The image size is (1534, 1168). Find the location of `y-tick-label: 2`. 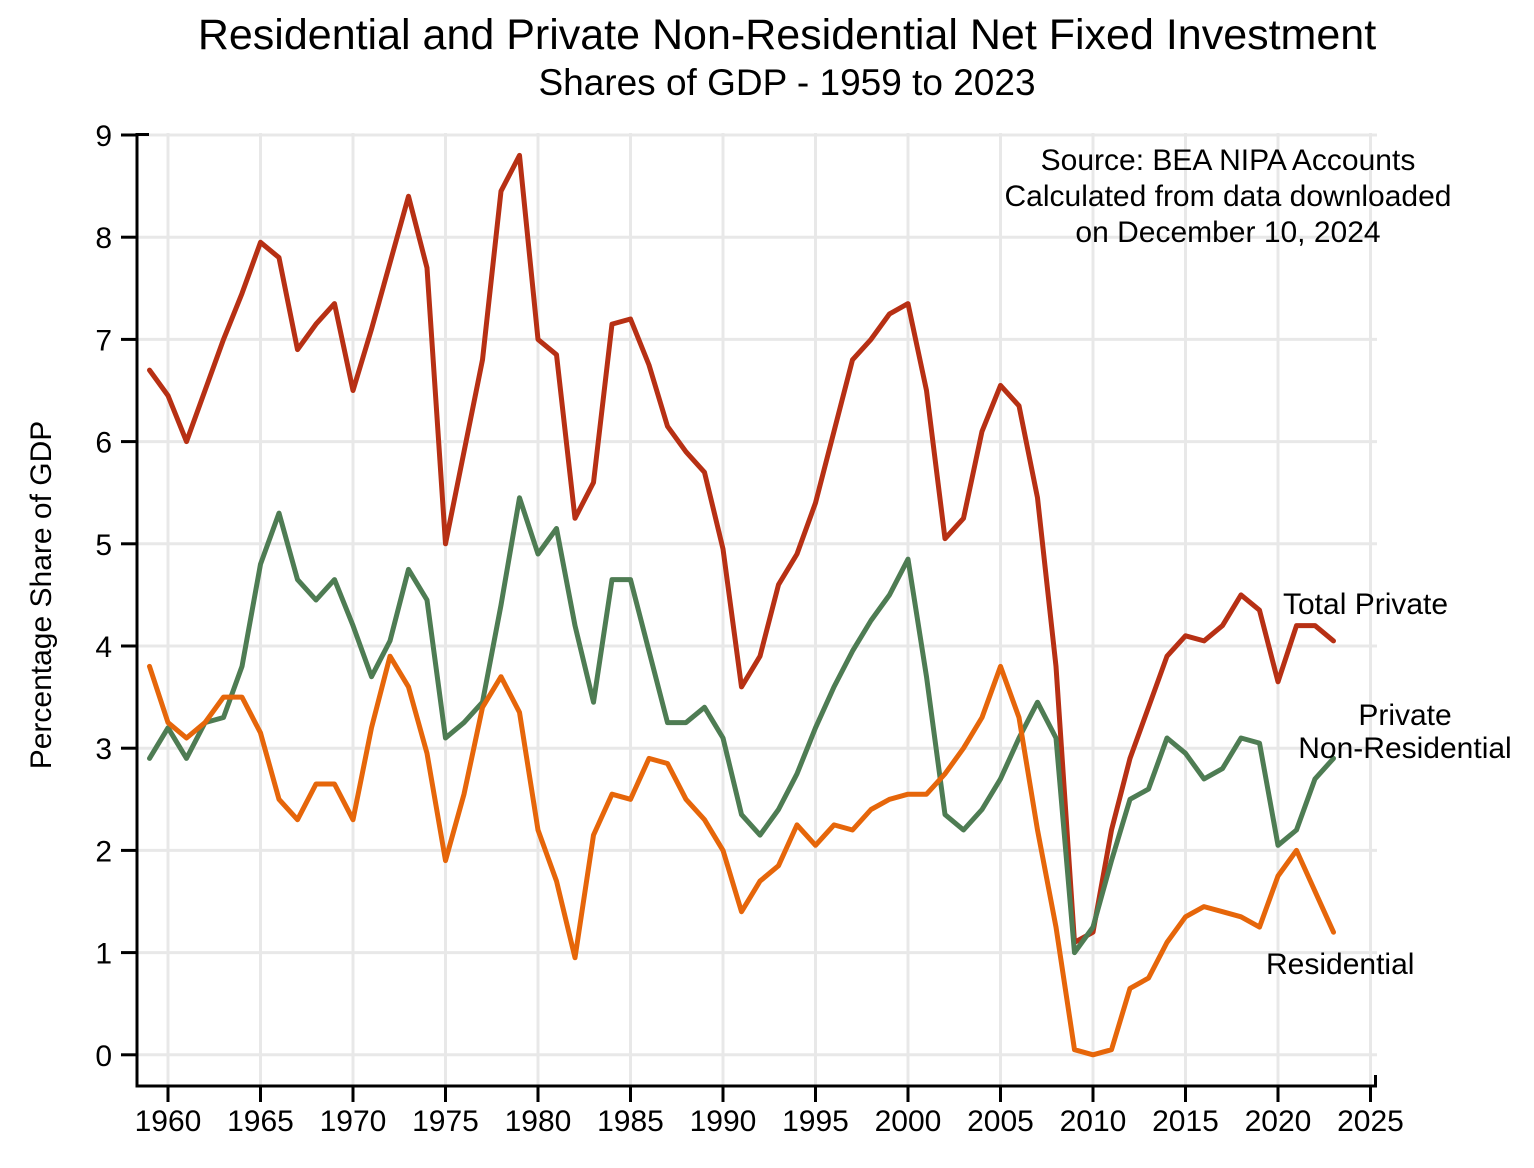

y-tick-label: 2 is located at coordinates (103, 851).